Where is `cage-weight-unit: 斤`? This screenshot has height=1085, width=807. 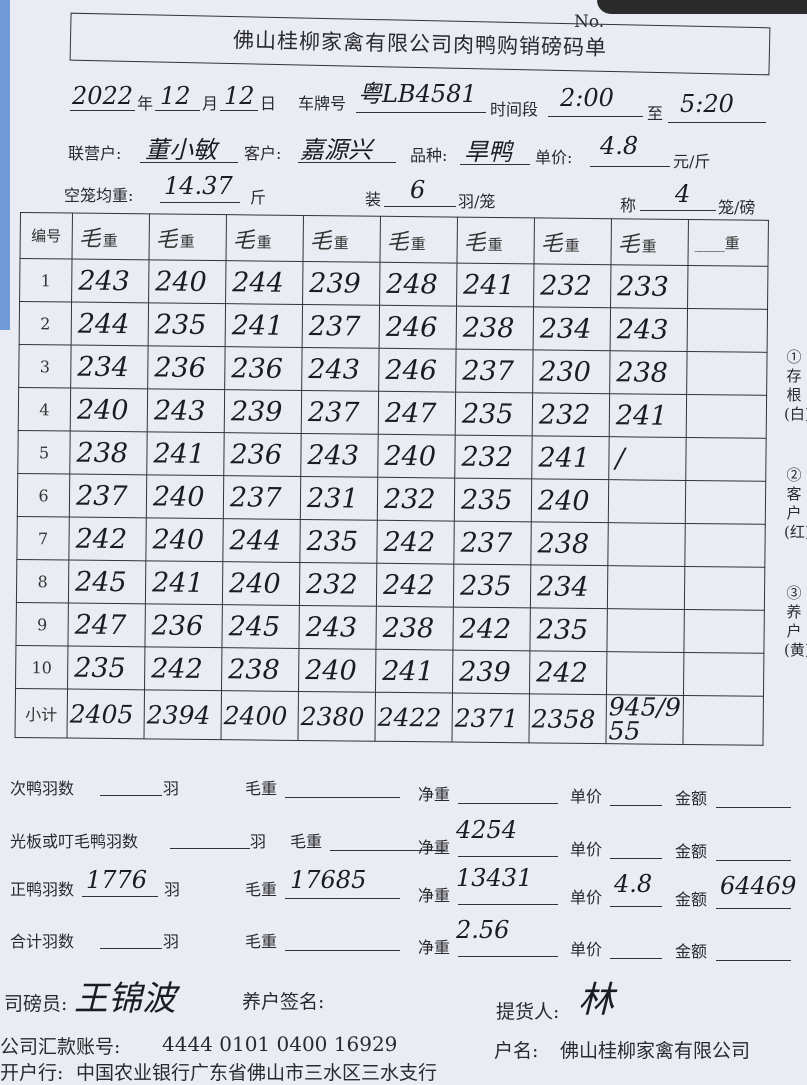
cage-weight-unit: 斤 is located at coordinates (258, 197).